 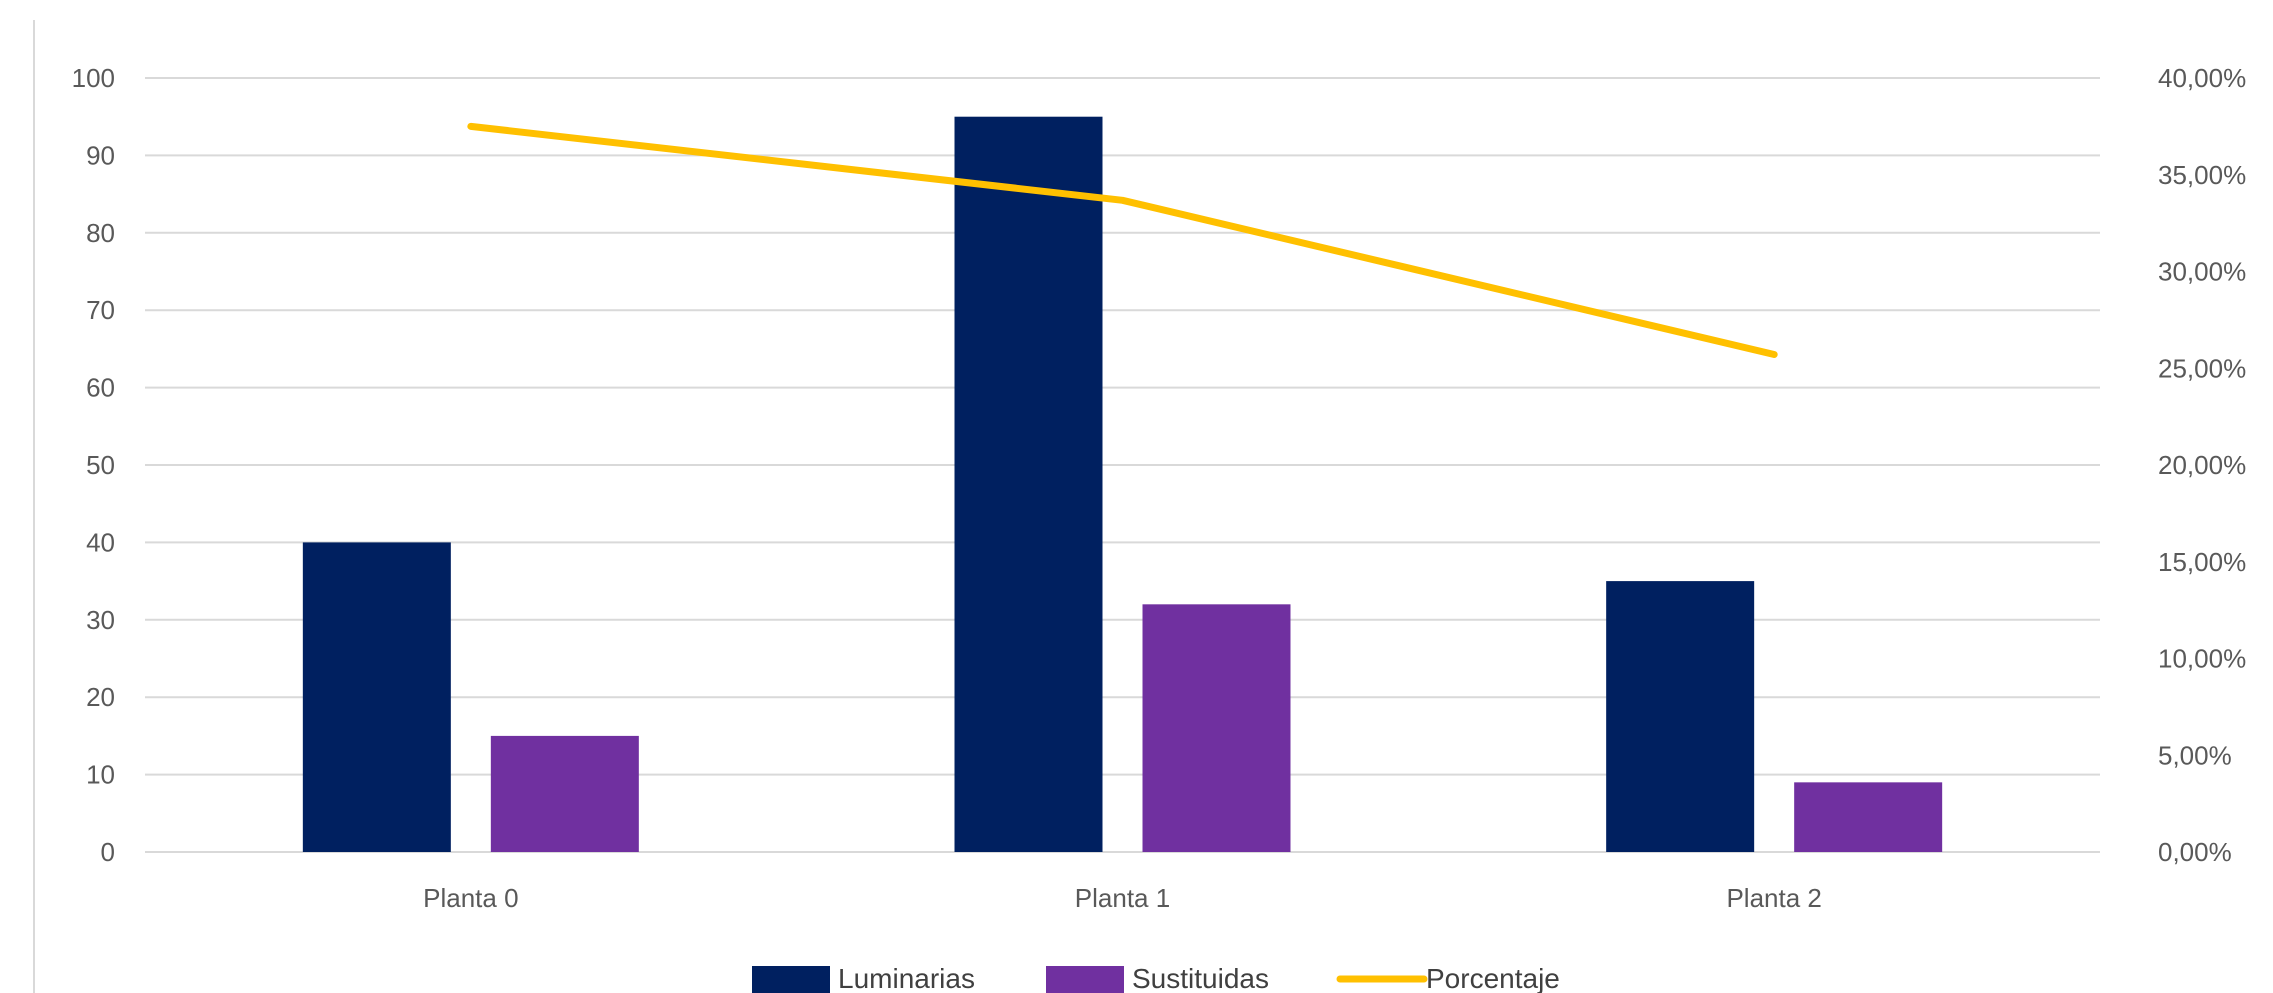 I want to click on y2-tick-label: 40,00%, so click(x=2202, y=78).